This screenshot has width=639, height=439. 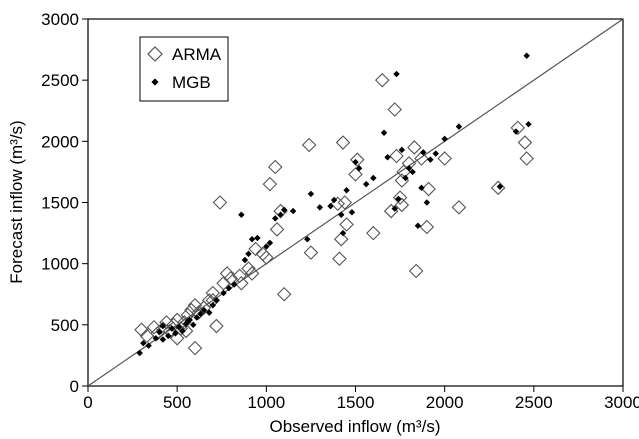 What do you see at coordinates (177, 402) in the screenshot?
I see `x-tick-label: 500` at bounding box center [177, 402].